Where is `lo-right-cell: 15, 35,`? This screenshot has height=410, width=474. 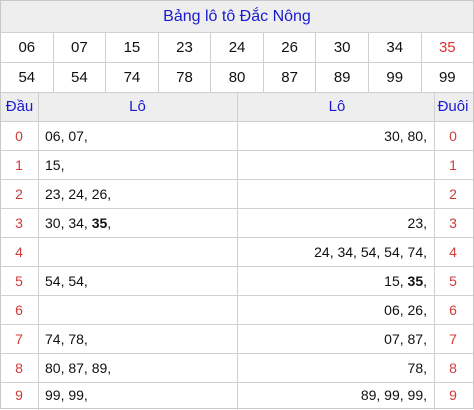
lo-right-cell: 15, 35, is located at coordinates (405, 281).